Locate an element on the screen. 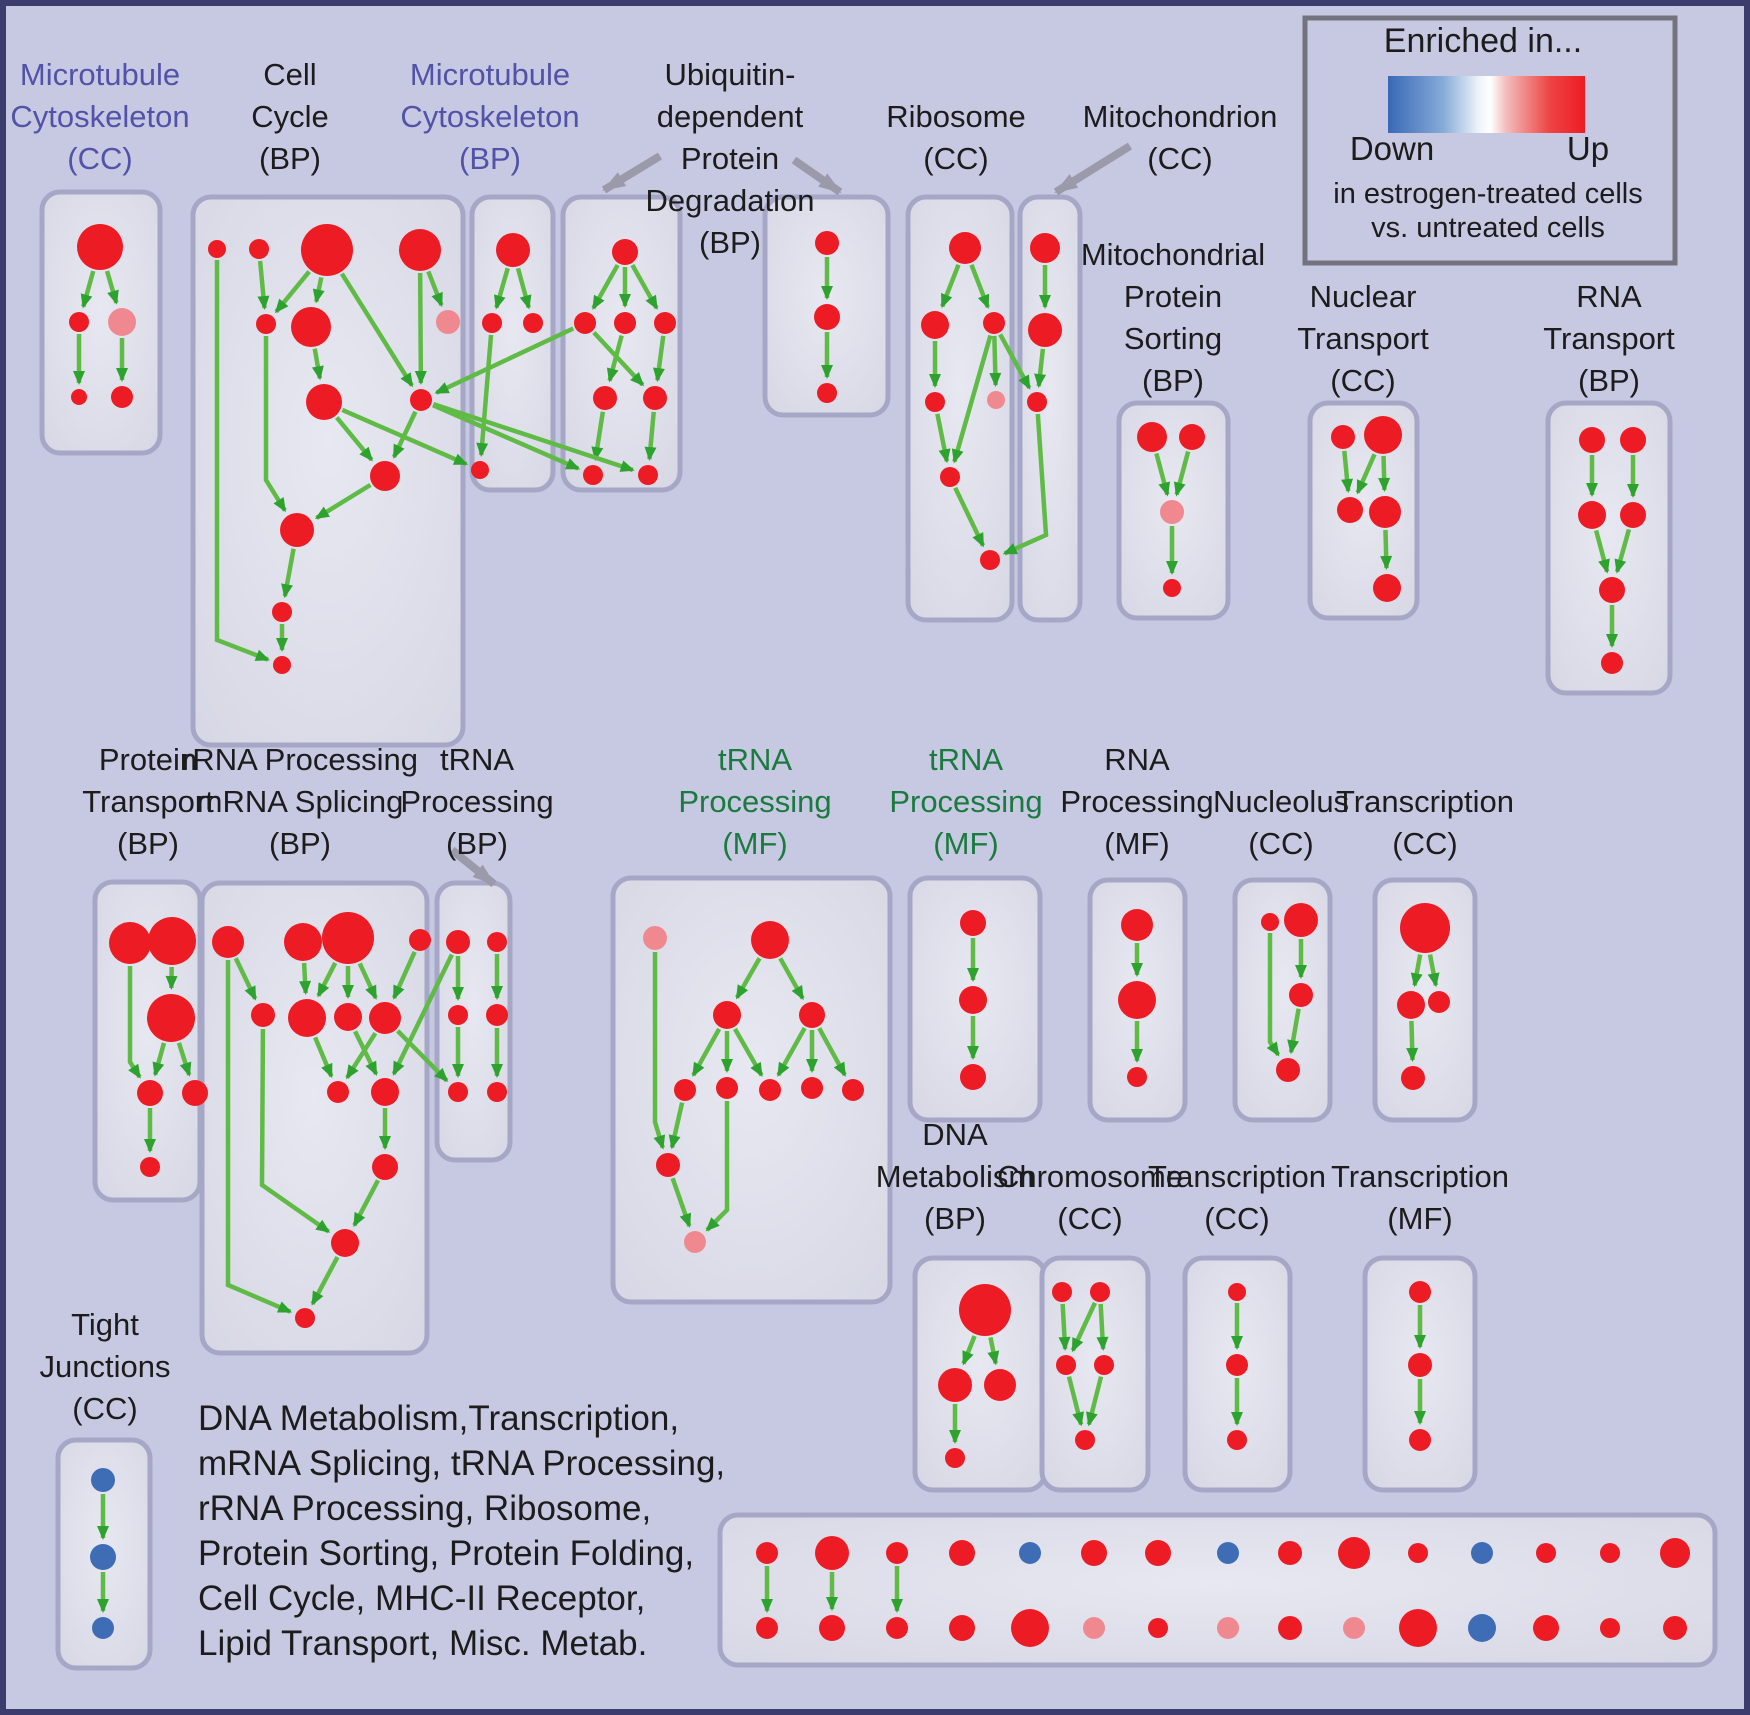 This screenshot has height=1715, width=1750. label-rna-transport-bp: (BP) is located at coordinates (1609, 380).